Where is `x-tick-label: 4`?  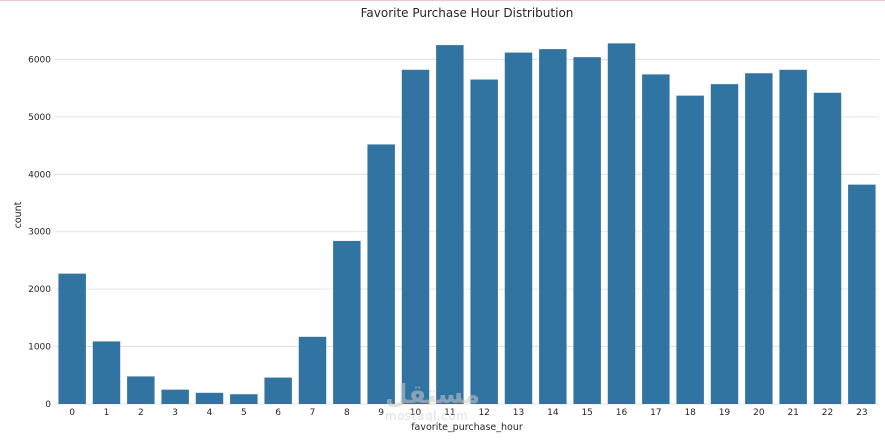
x-tick-label: 4 is located at coordinates (210, 413).